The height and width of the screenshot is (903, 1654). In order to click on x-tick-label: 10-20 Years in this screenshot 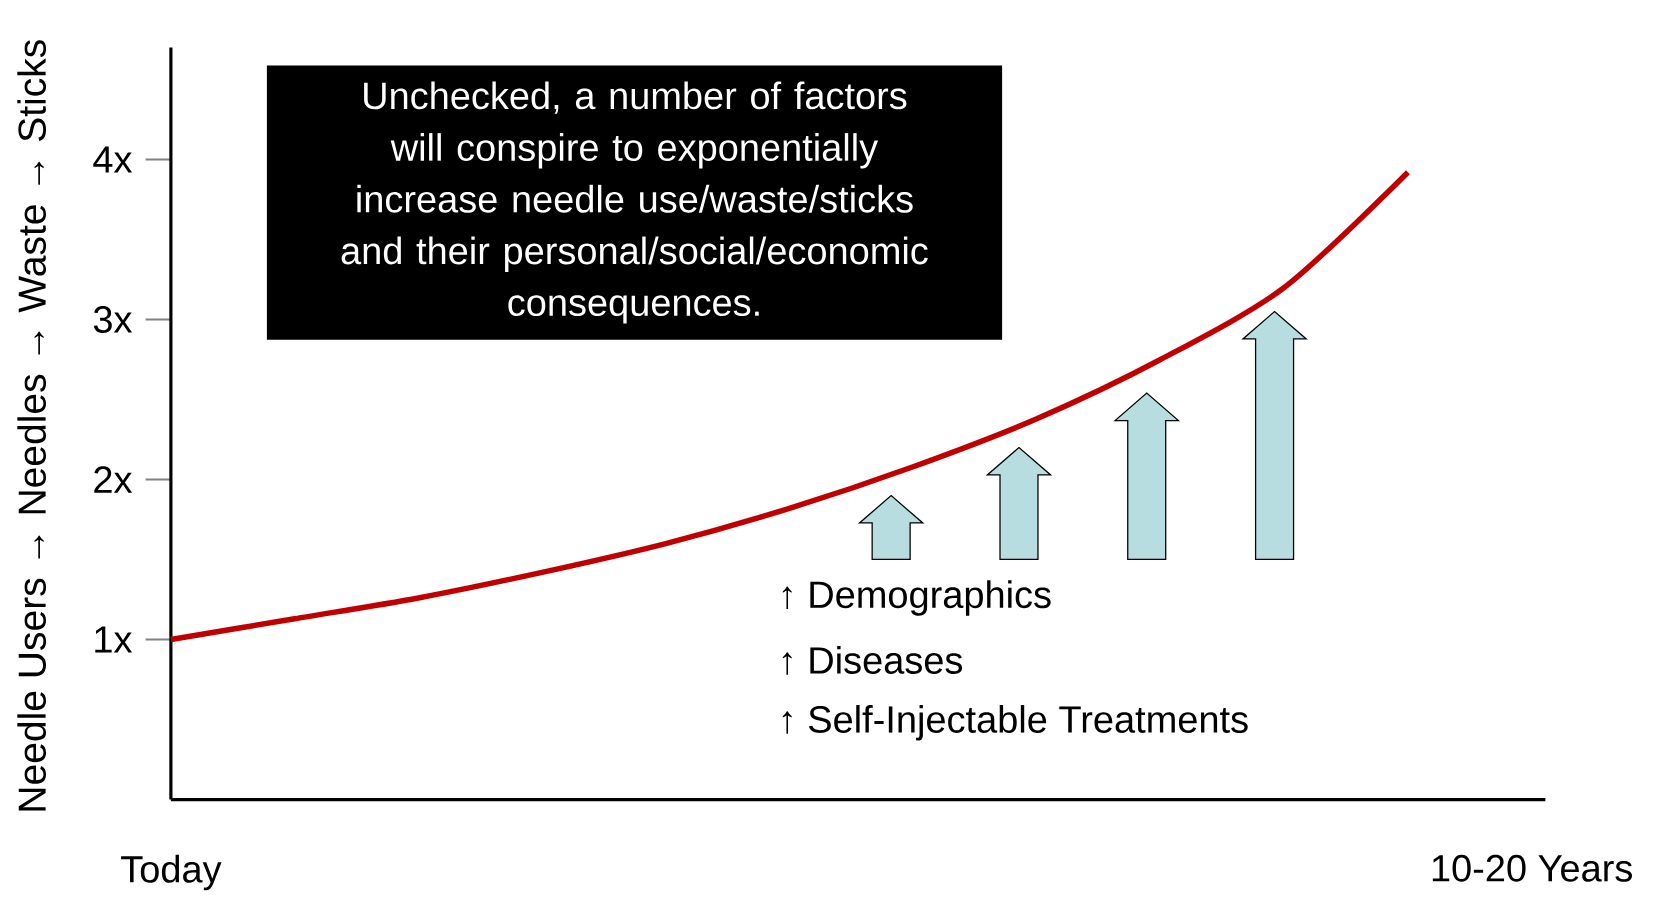, I will do `click(1532, 868)`.